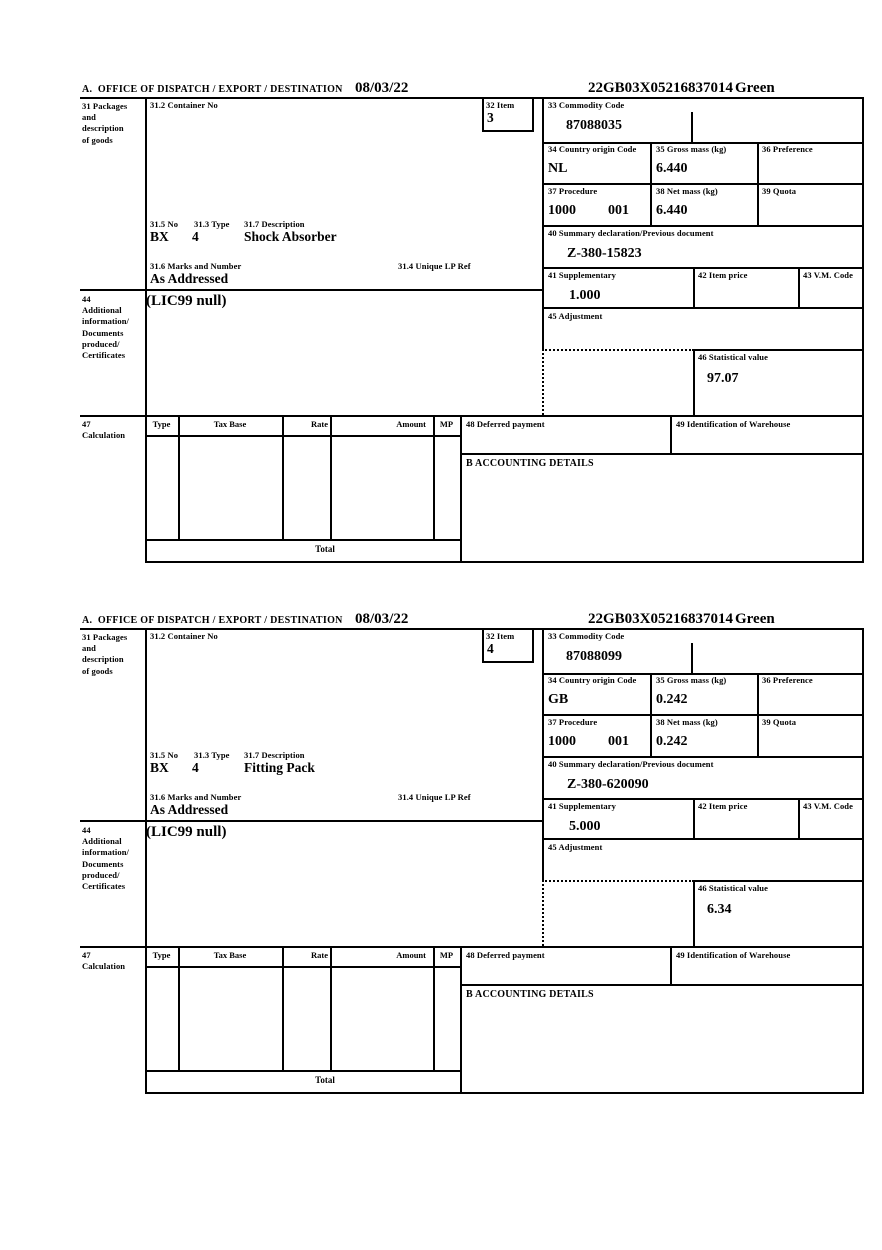 The image size is (882, 1250). I want to click on country-origin-value: NL, so click(558, 168).